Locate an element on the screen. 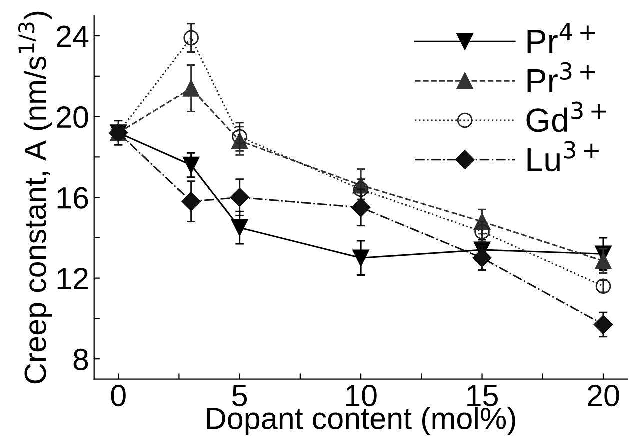 Image resolution: width=629 pixels, height=440 pixels. y-tick-label: 8 is located at coordinates (81, 359).